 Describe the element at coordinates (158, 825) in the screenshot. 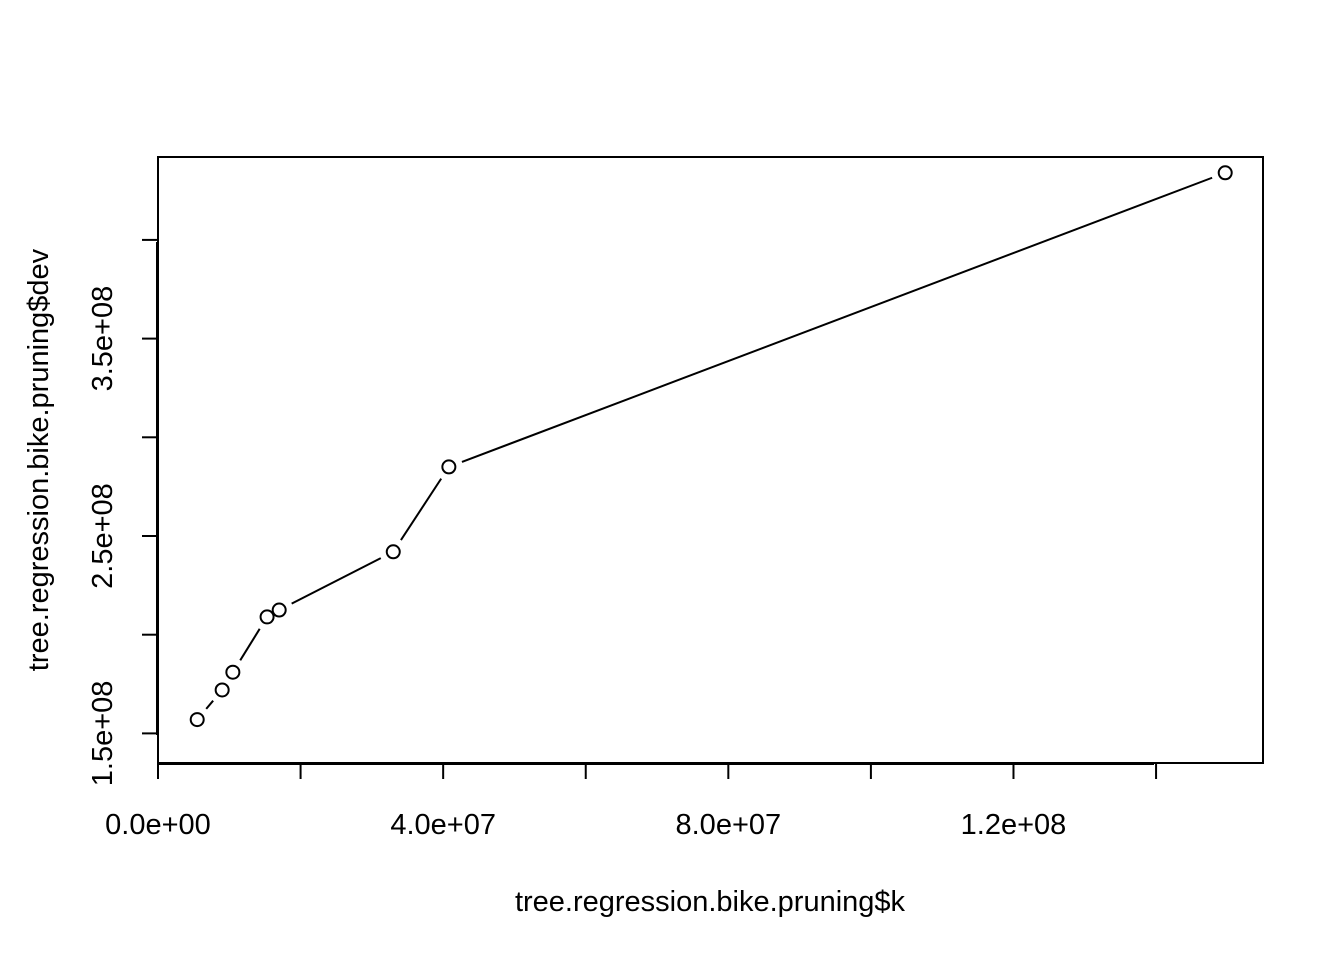

I see `x-tick-label: 0.0e+00` at that location.